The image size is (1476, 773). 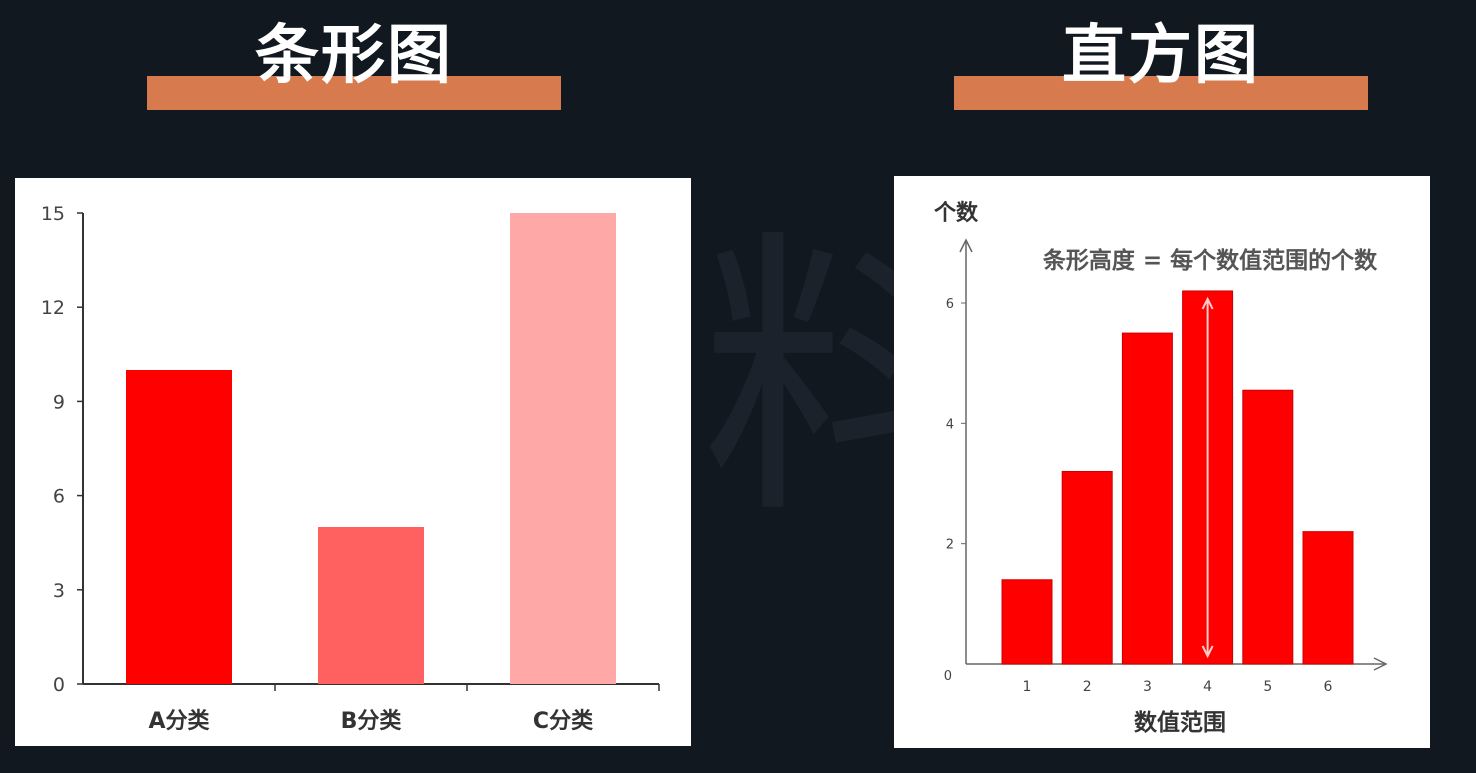 What do you see at coordinates (1087, 687) in the screenshot?
I see `x-tick-label: 2` at bounding box center [1087, 687].